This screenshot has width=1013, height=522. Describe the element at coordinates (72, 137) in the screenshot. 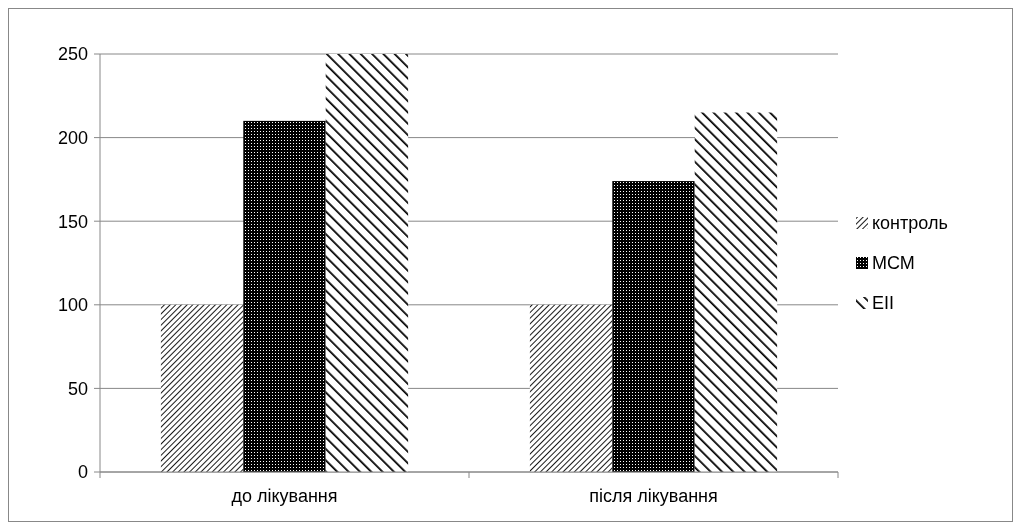

I see `y-tick-label: 200` at that location.